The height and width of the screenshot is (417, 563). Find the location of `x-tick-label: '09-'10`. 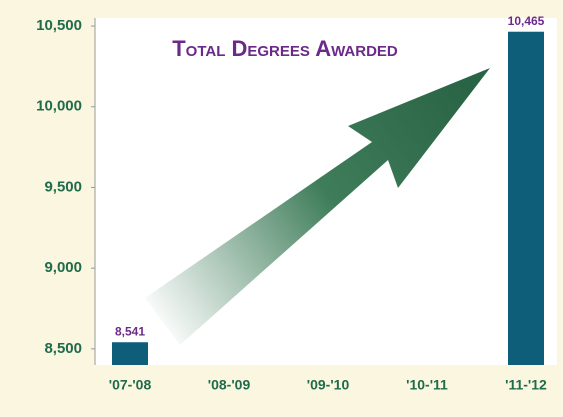

x-tick-label: '09-'10 is located at coordinates (328, 385).